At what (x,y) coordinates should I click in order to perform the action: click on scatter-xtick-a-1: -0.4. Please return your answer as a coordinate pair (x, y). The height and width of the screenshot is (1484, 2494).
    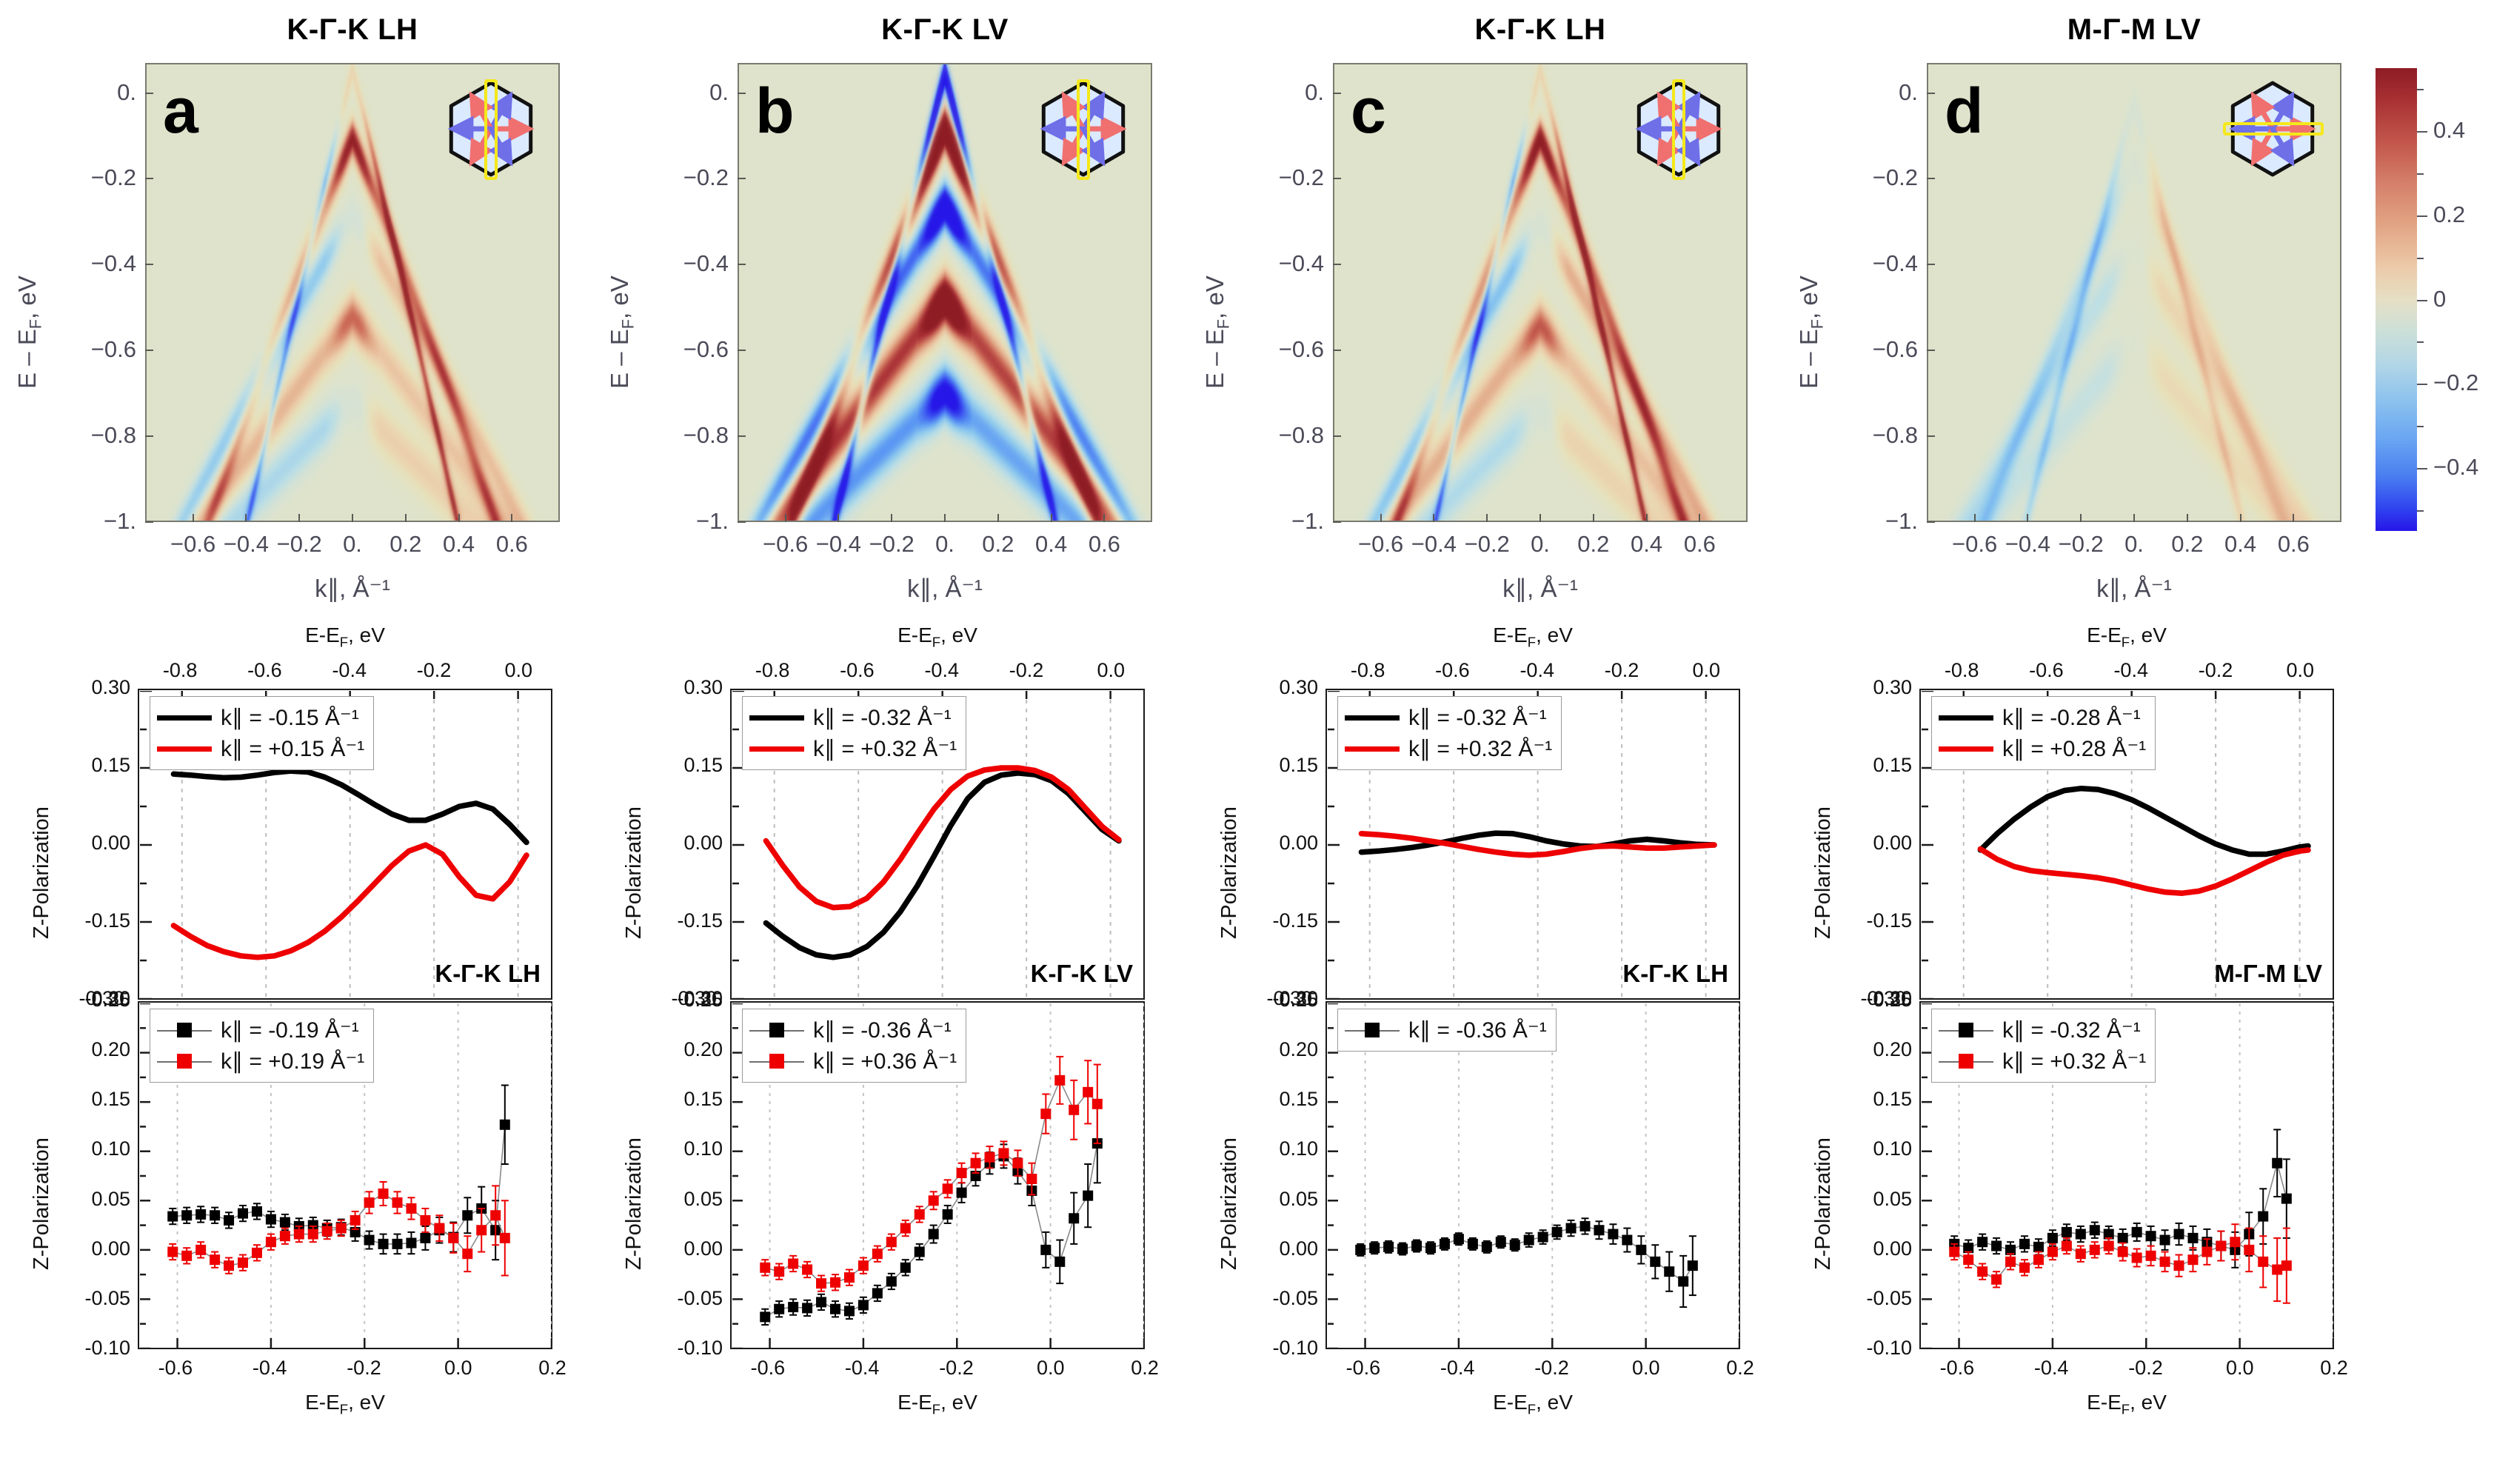
    Looking at the image, I should click on (269, 1368).